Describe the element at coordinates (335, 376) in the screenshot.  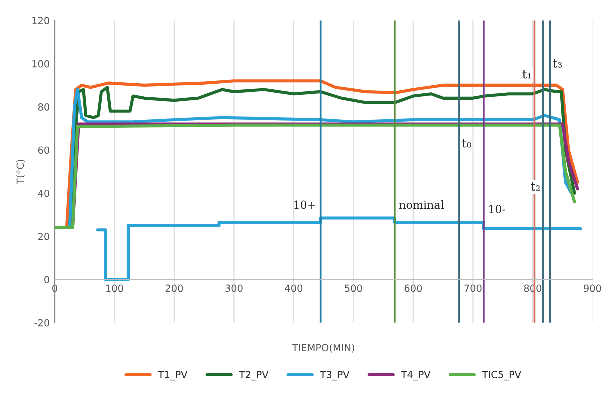
I see `legend-label: T3_PV` at that location.